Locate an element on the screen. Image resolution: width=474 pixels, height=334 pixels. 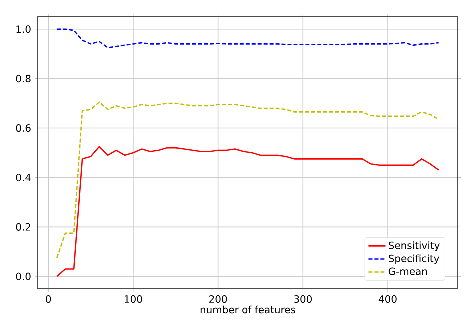
y-tick-label: 0.8 is located at coordinates (23, 79).